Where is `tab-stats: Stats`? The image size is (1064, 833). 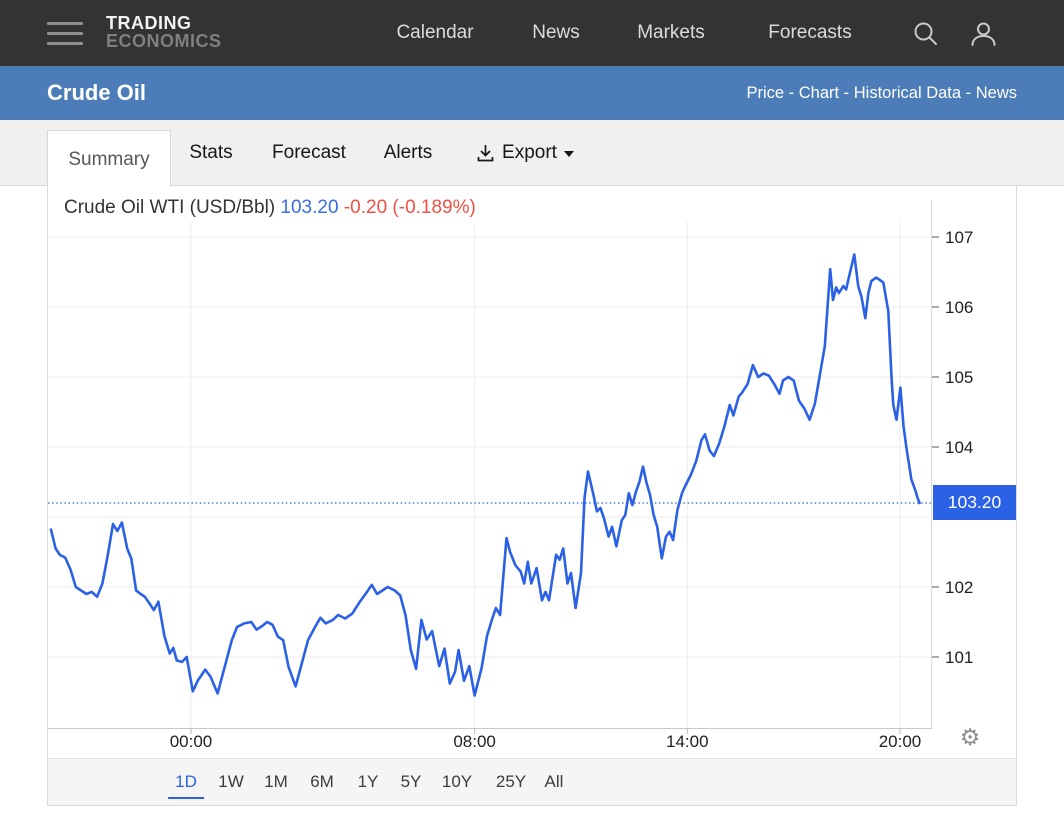
tab-stats: Stats is located at coordinates (211, 152).